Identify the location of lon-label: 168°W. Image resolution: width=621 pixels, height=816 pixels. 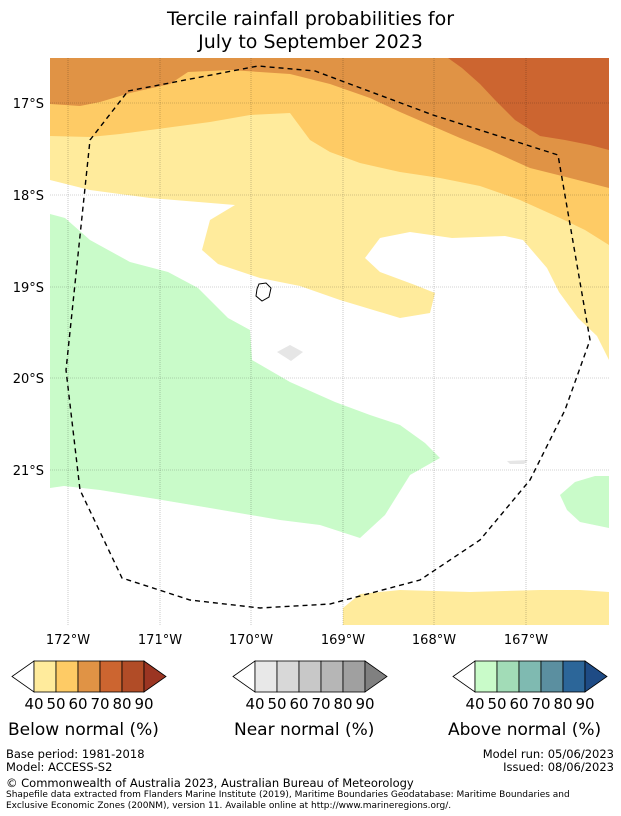
(434, 640).